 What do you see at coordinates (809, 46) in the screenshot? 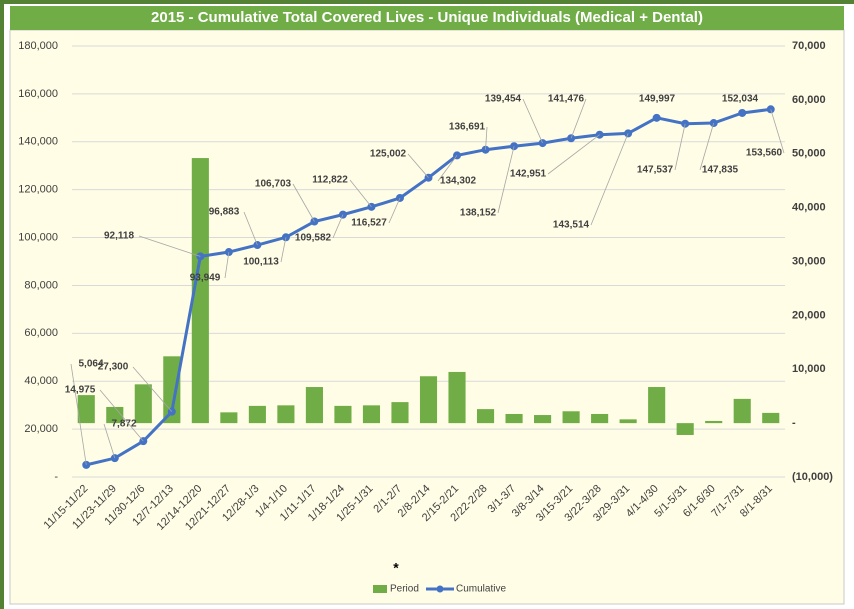
I see `y2-tick-label: 70,000` at bounding box center [809, 46].